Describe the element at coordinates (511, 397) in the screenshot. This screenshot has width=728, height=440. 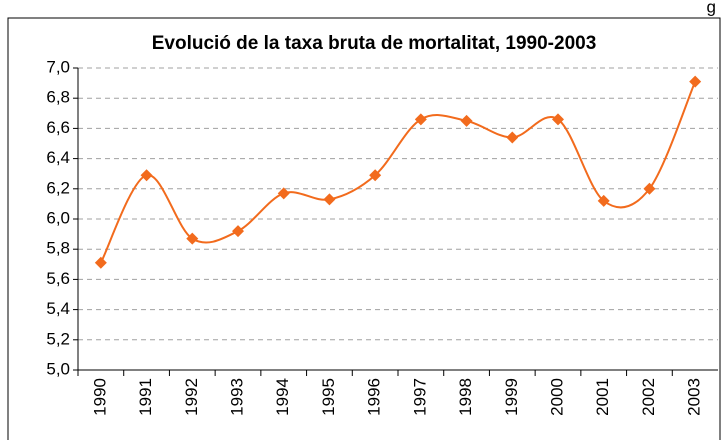
I see `x-tick-label: 1999` at that location.